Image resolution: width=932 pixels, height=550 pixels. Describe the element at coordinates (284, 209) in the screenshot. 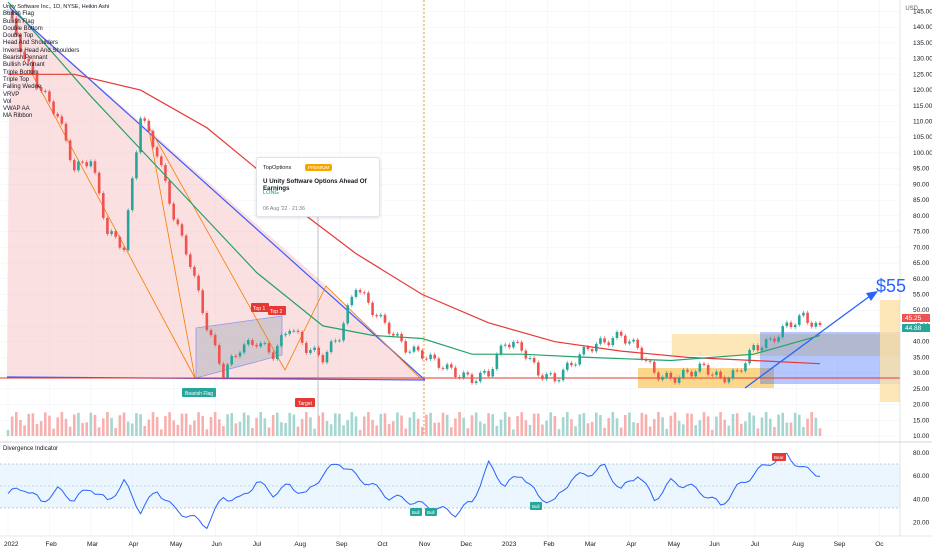

I see `news-time: 06 Aug '22 · 21:36` at that location.